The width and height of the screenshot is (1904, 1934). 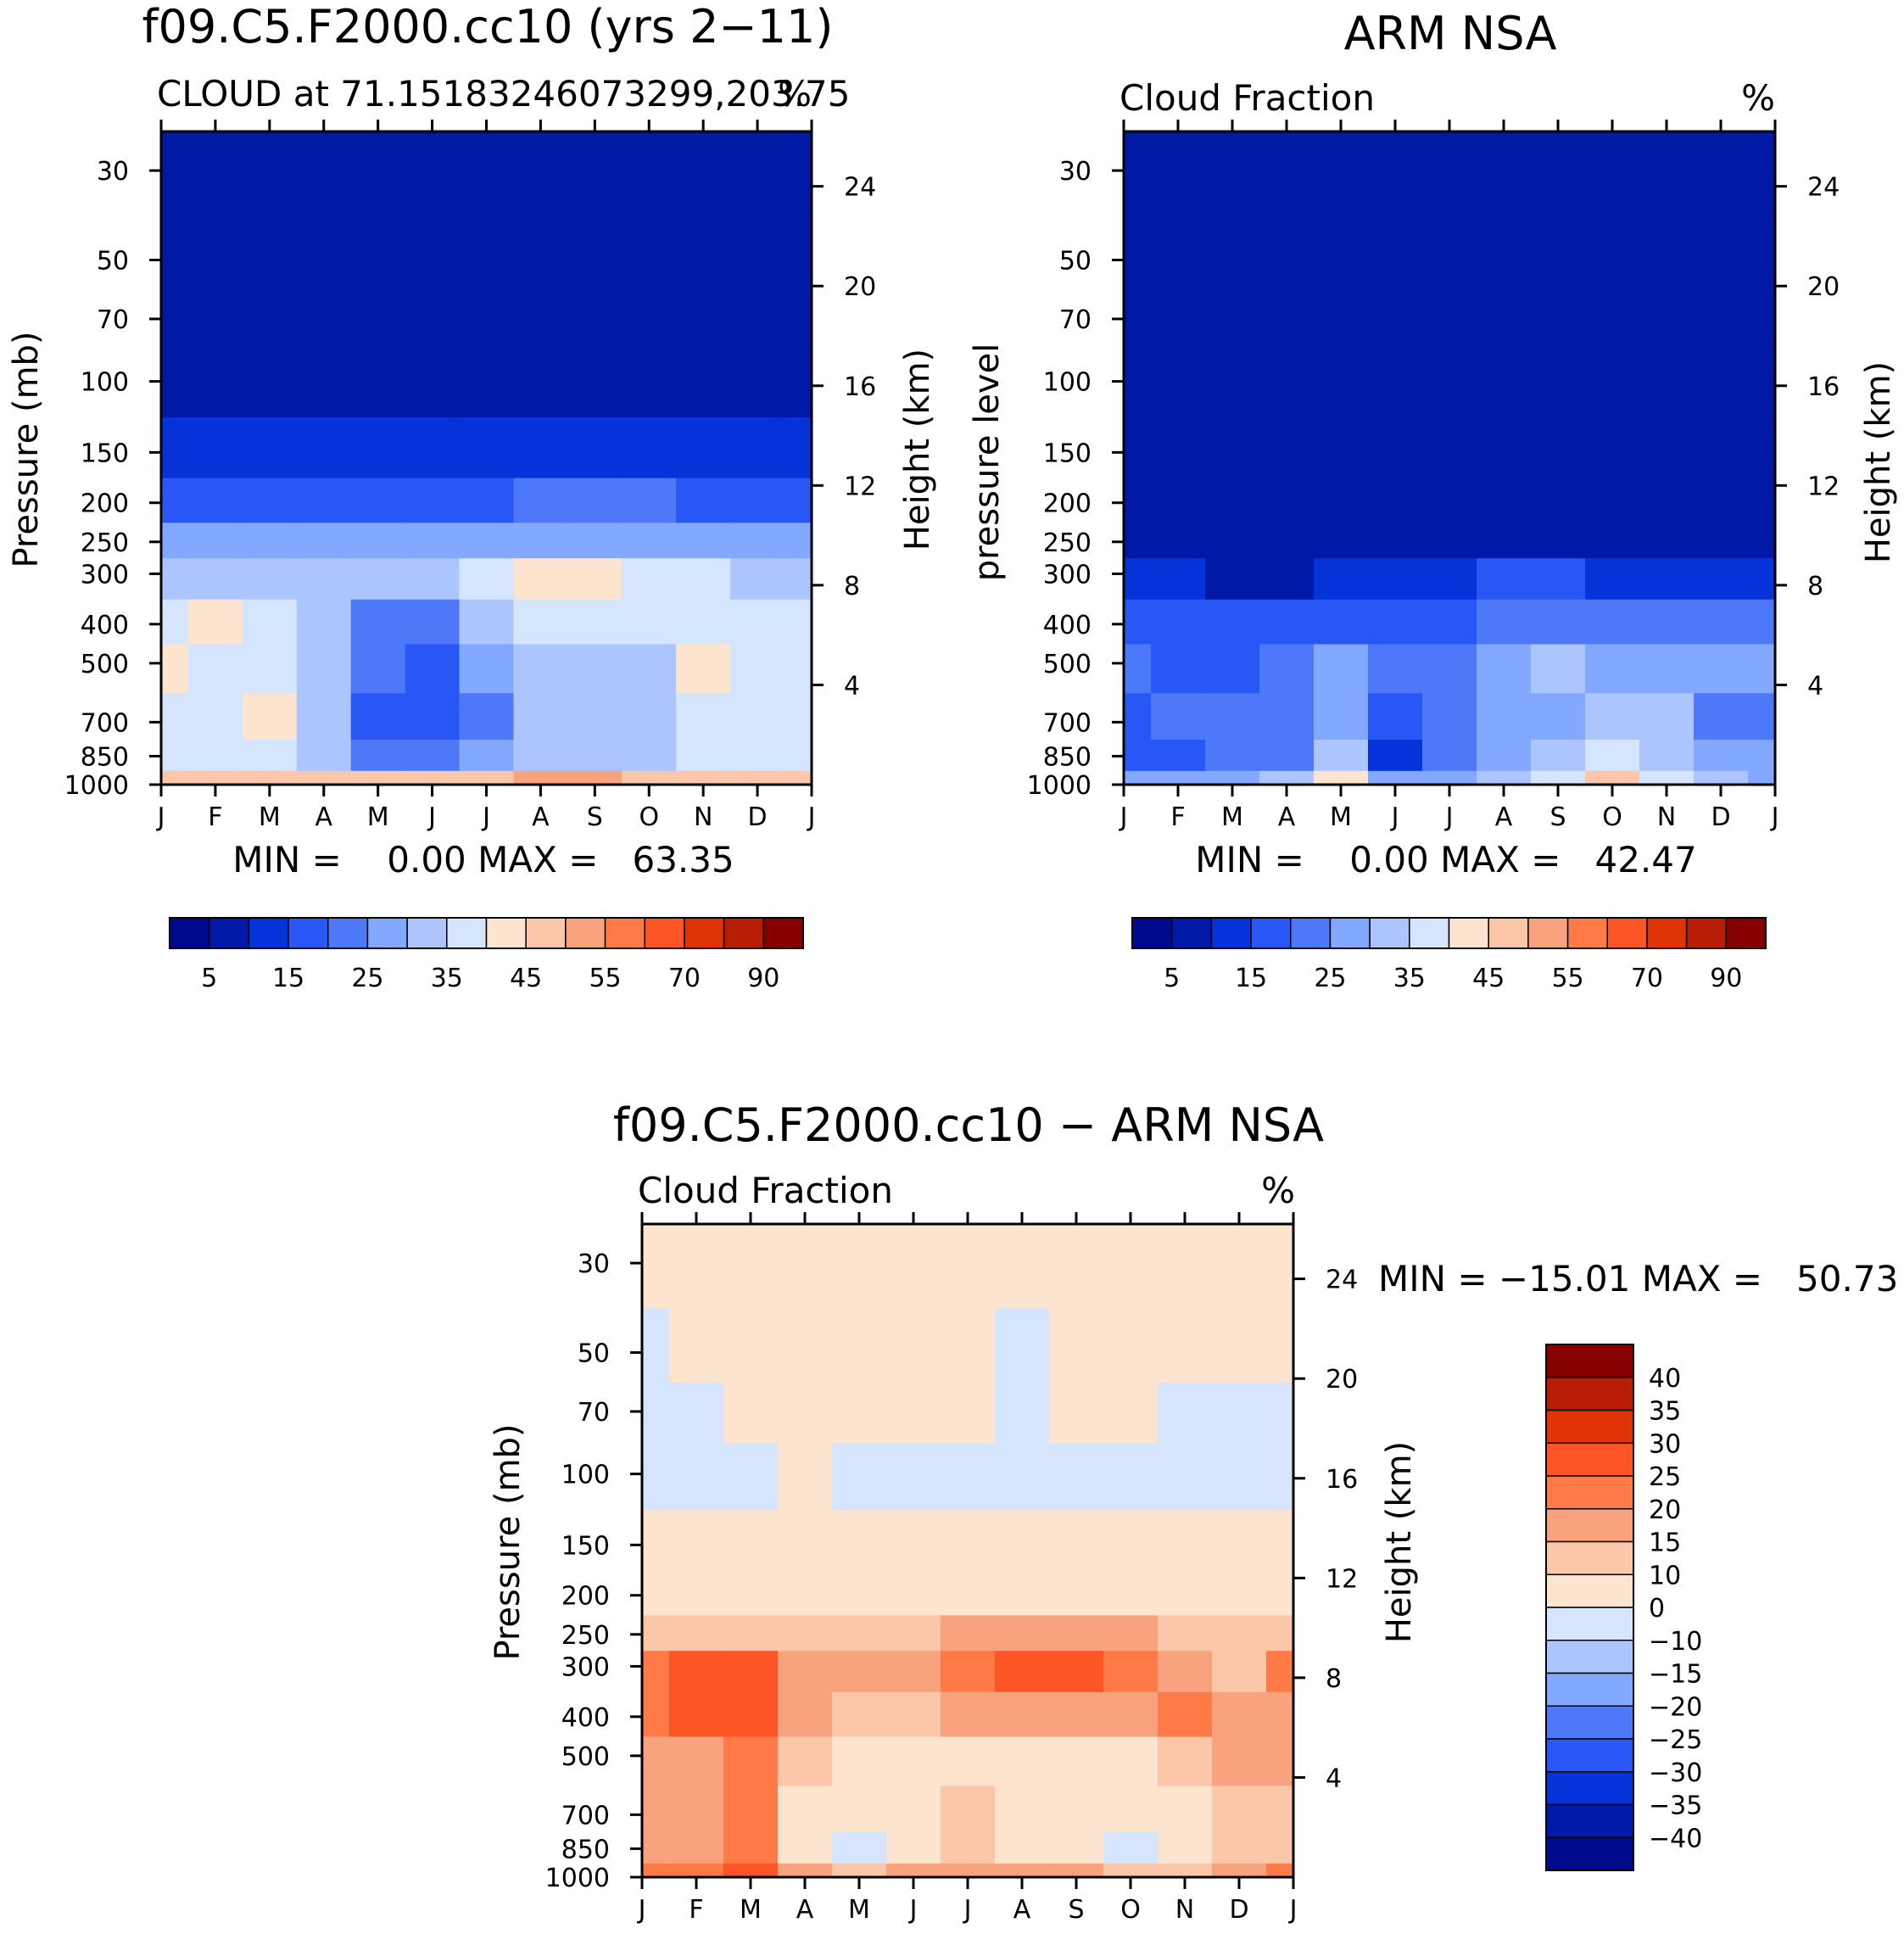 What do you see at coordinates (105, 543) in the screenshot?
I see `y-tick-label: 250` at bounding box center [105, 543].